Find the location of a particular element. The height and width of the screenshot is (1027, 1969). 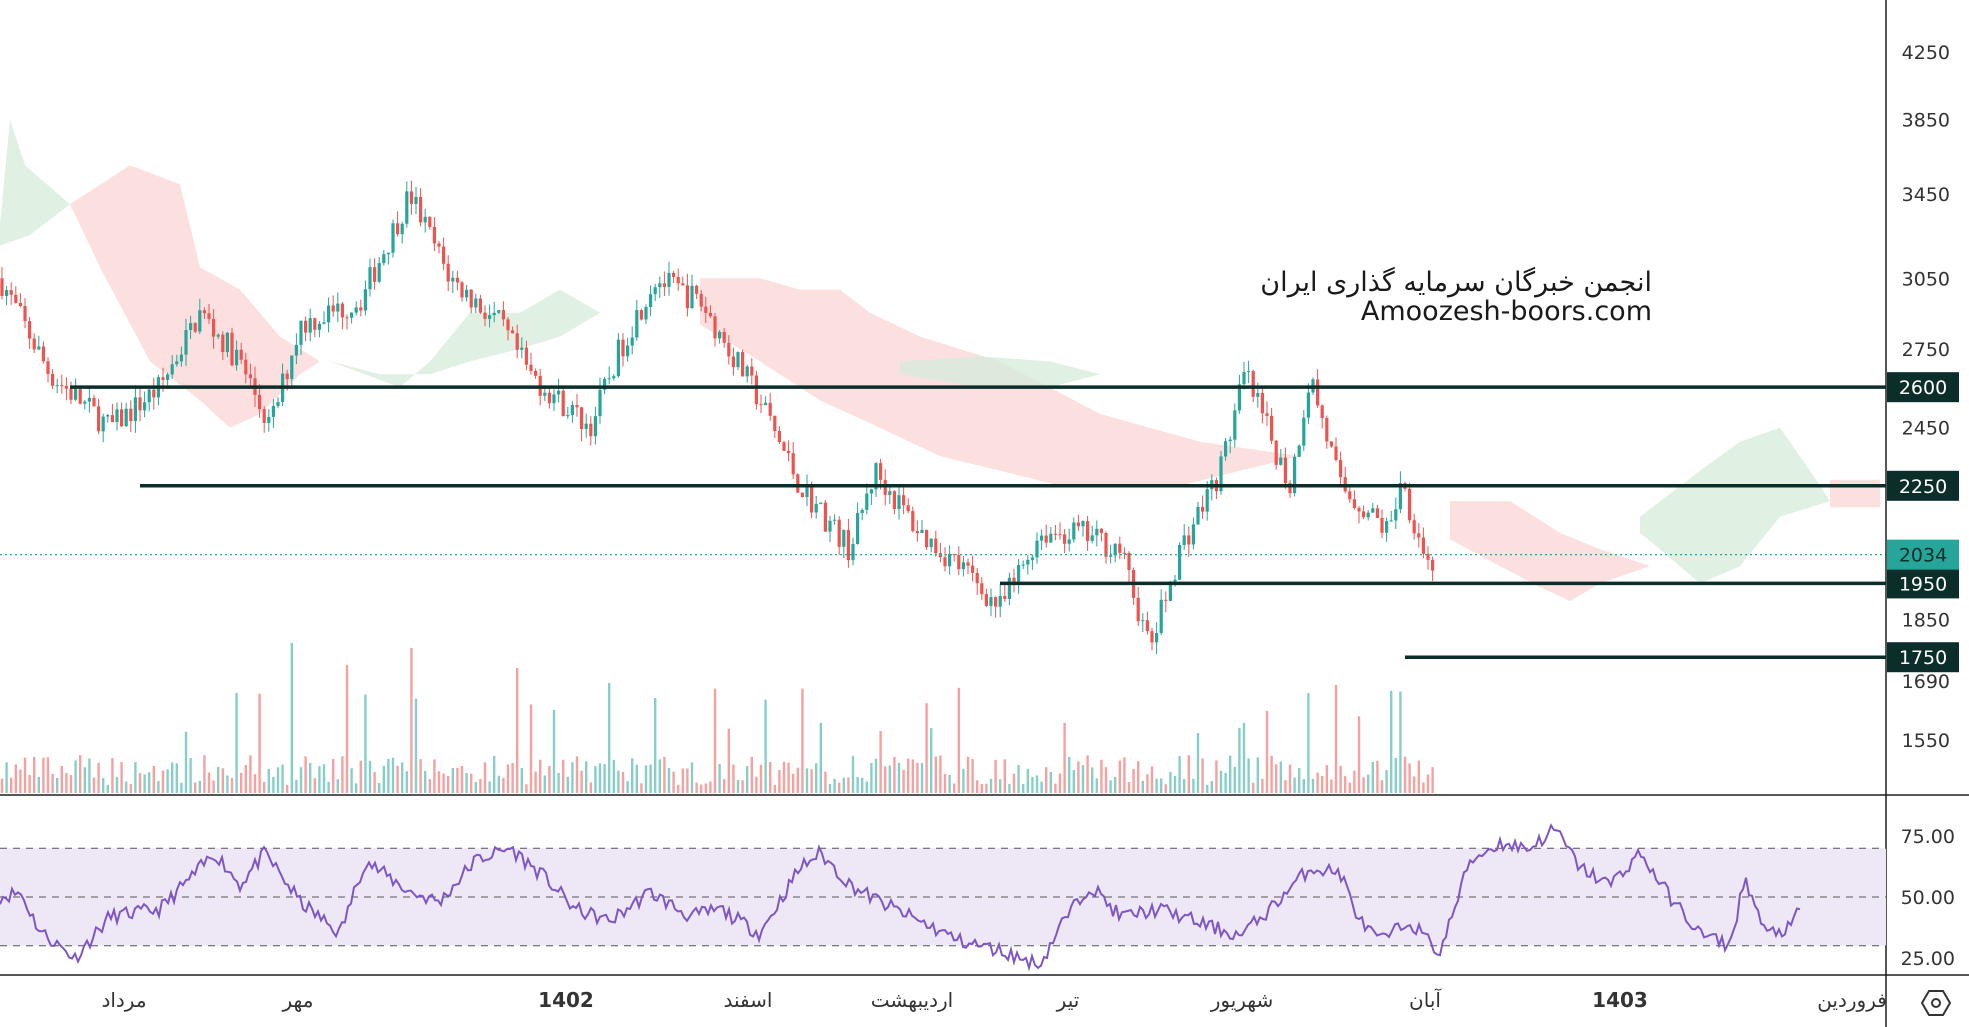

current-price-label: 2034 is located at coordinates (1923, 556).